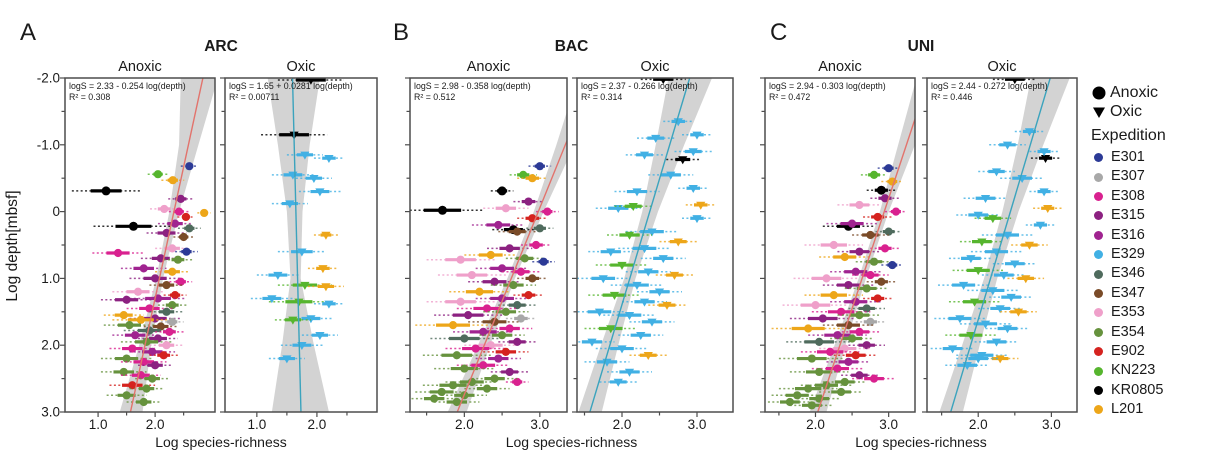 The height and width of the screenshot is (460, 1206). What do you see at coordinates (855, 355) in the screenshot?
I see `data-point-e902` at bounding box center [855, 355].